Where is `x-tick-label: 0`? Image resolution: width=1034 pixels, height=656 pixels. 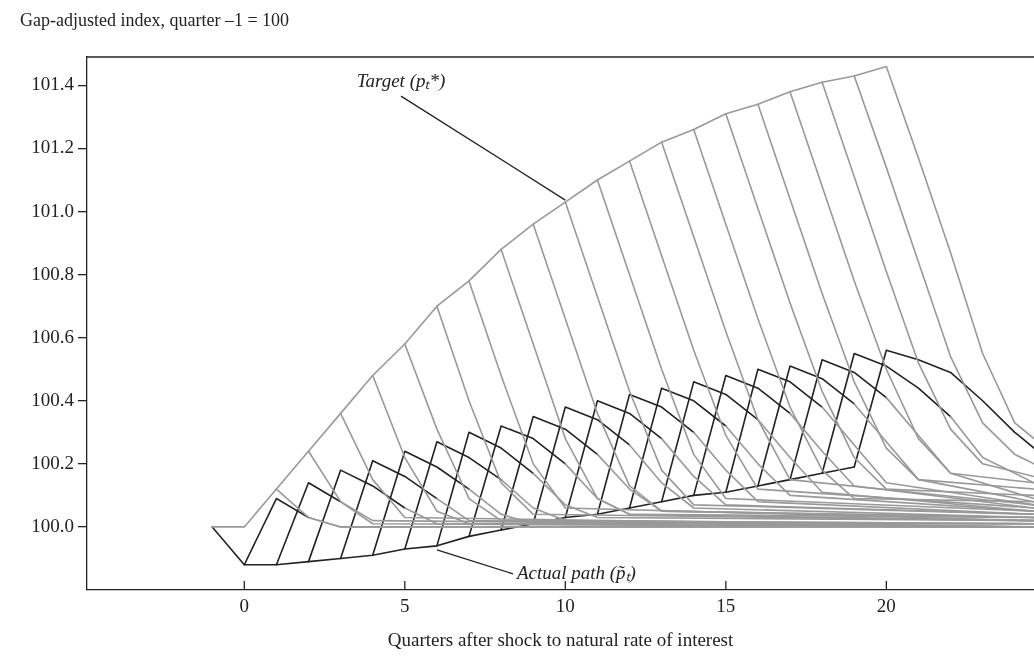
x-tick-label: 0 is located at coordinates (244, 606).